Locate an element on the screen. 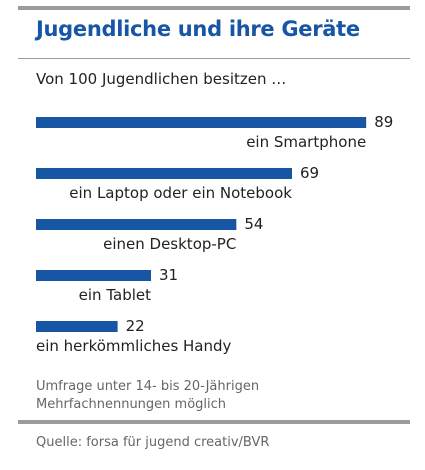  bottom-rule is located at coordinates (214, 422).